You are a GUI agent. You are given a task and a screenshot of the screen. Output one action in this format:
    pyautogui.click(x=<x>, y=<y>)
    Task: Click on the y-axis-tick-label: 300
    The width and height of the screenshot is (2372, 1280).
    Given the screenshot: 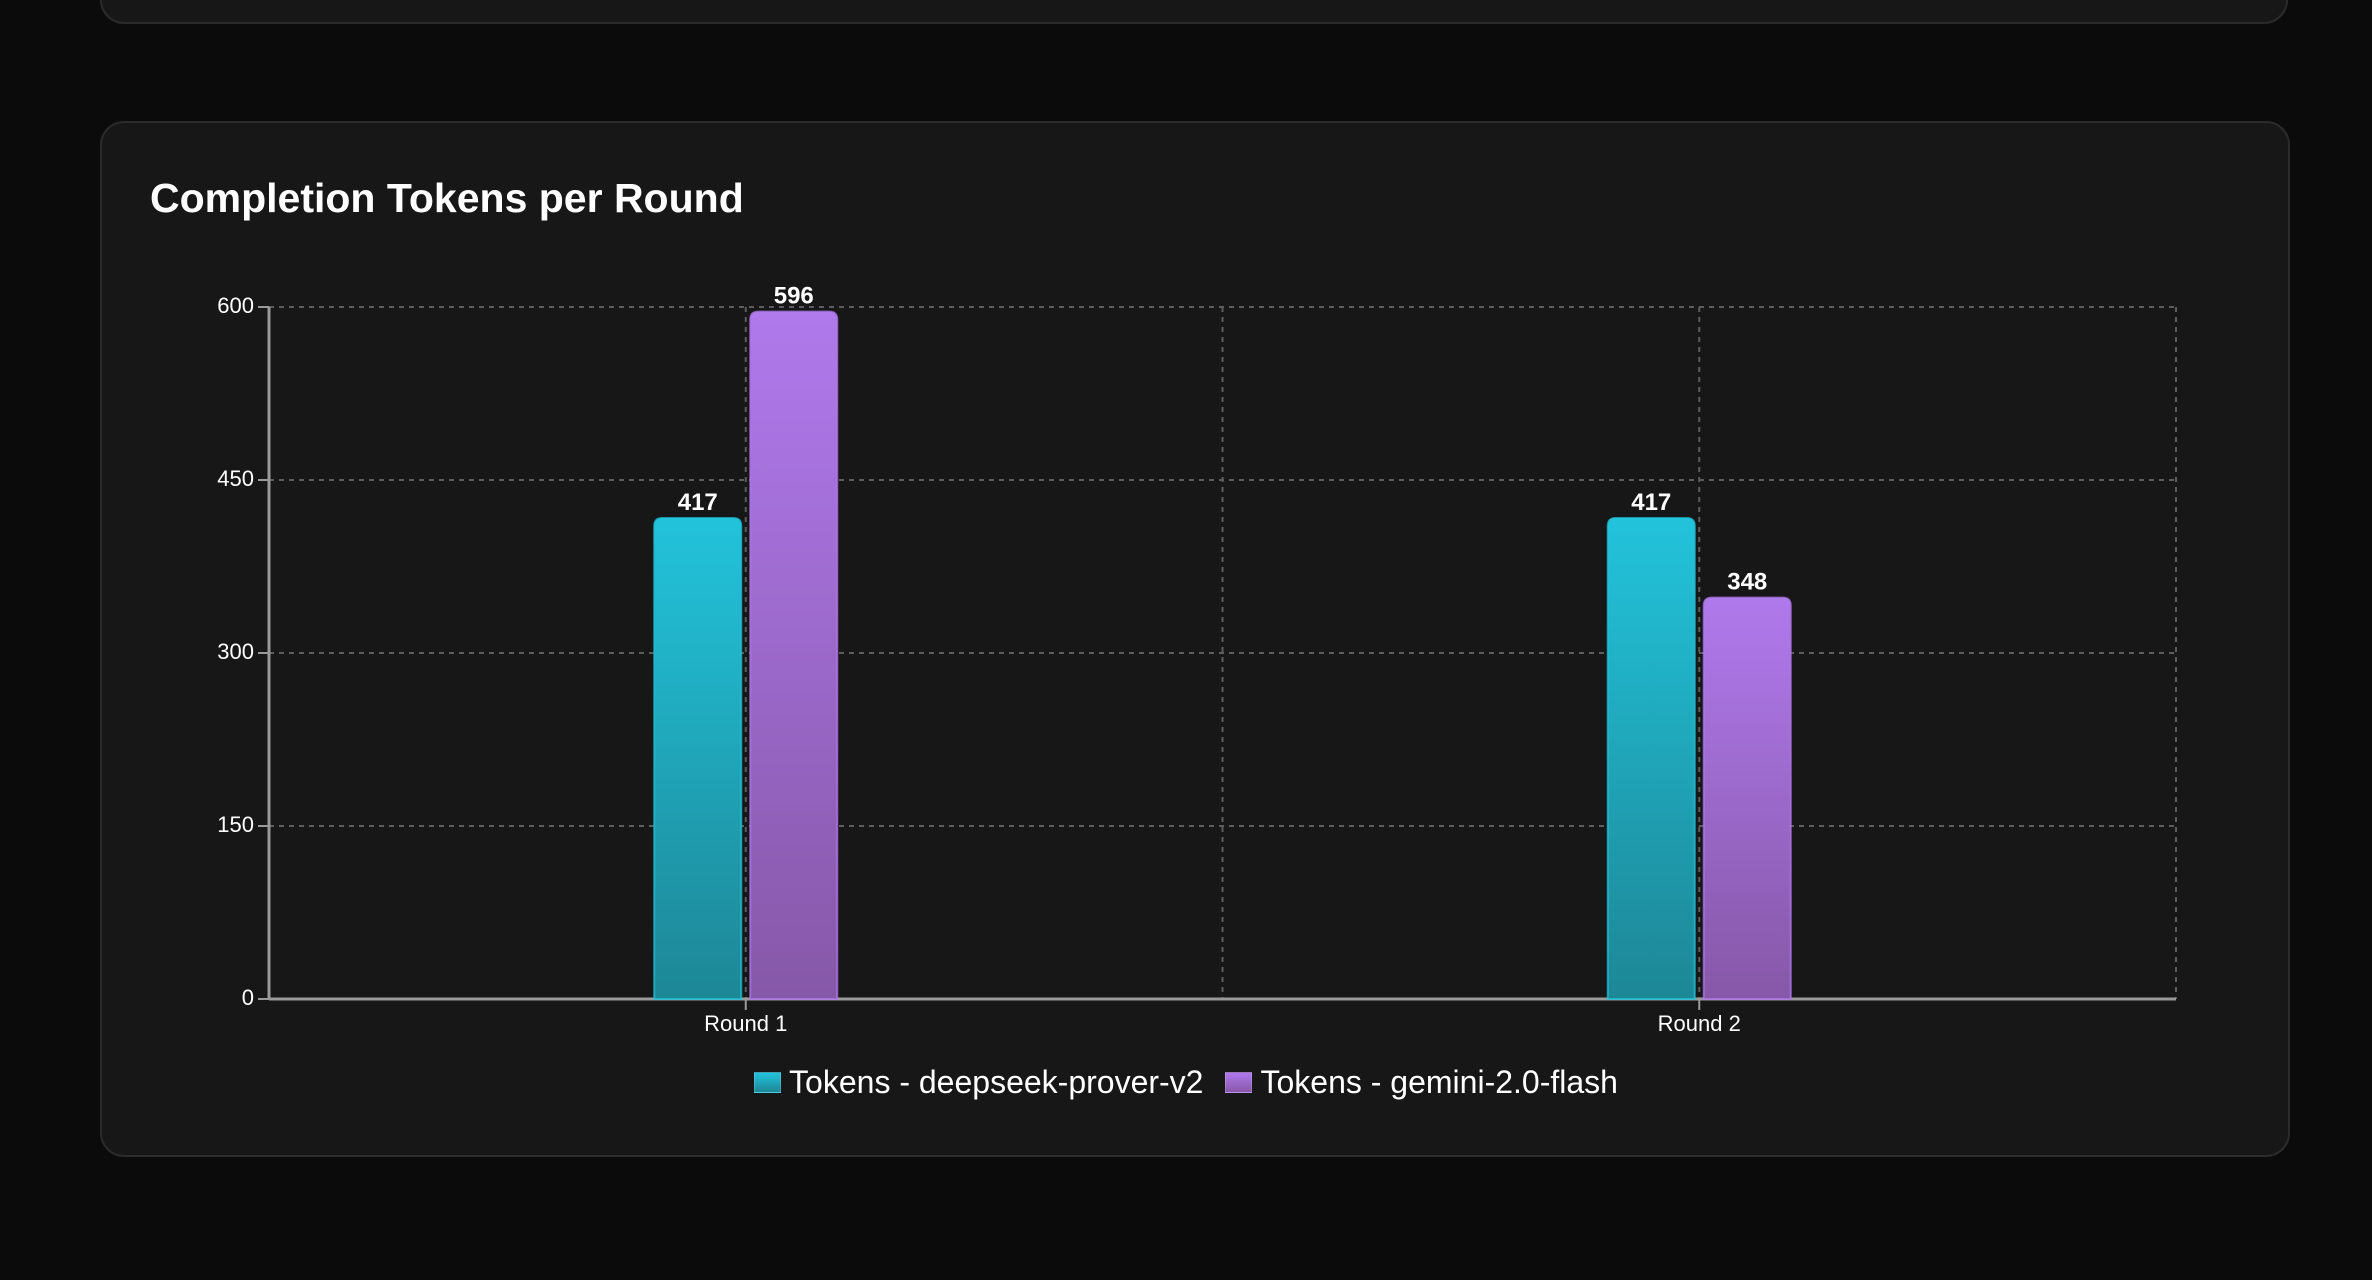 What is the action you would take?
    pyautogui.click(x=235, y=651)
    